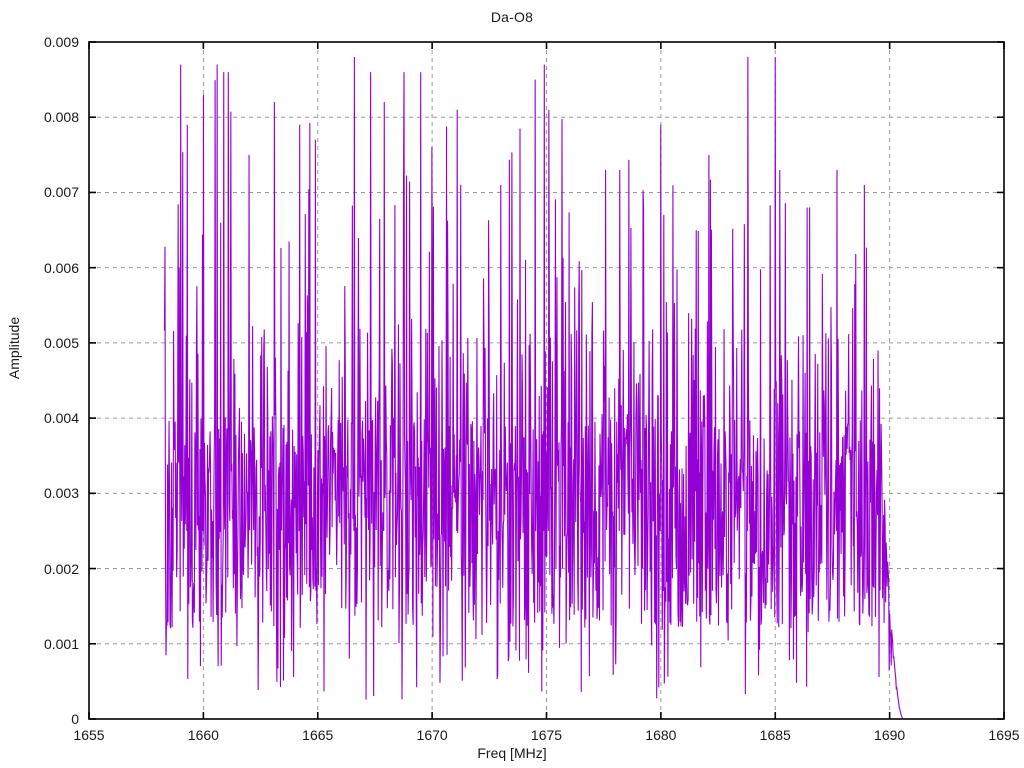  What do you see at coordinates (546, 735) in the screenshot?
I see `x-tick-label: 1675` at bounding box center [546, 735].